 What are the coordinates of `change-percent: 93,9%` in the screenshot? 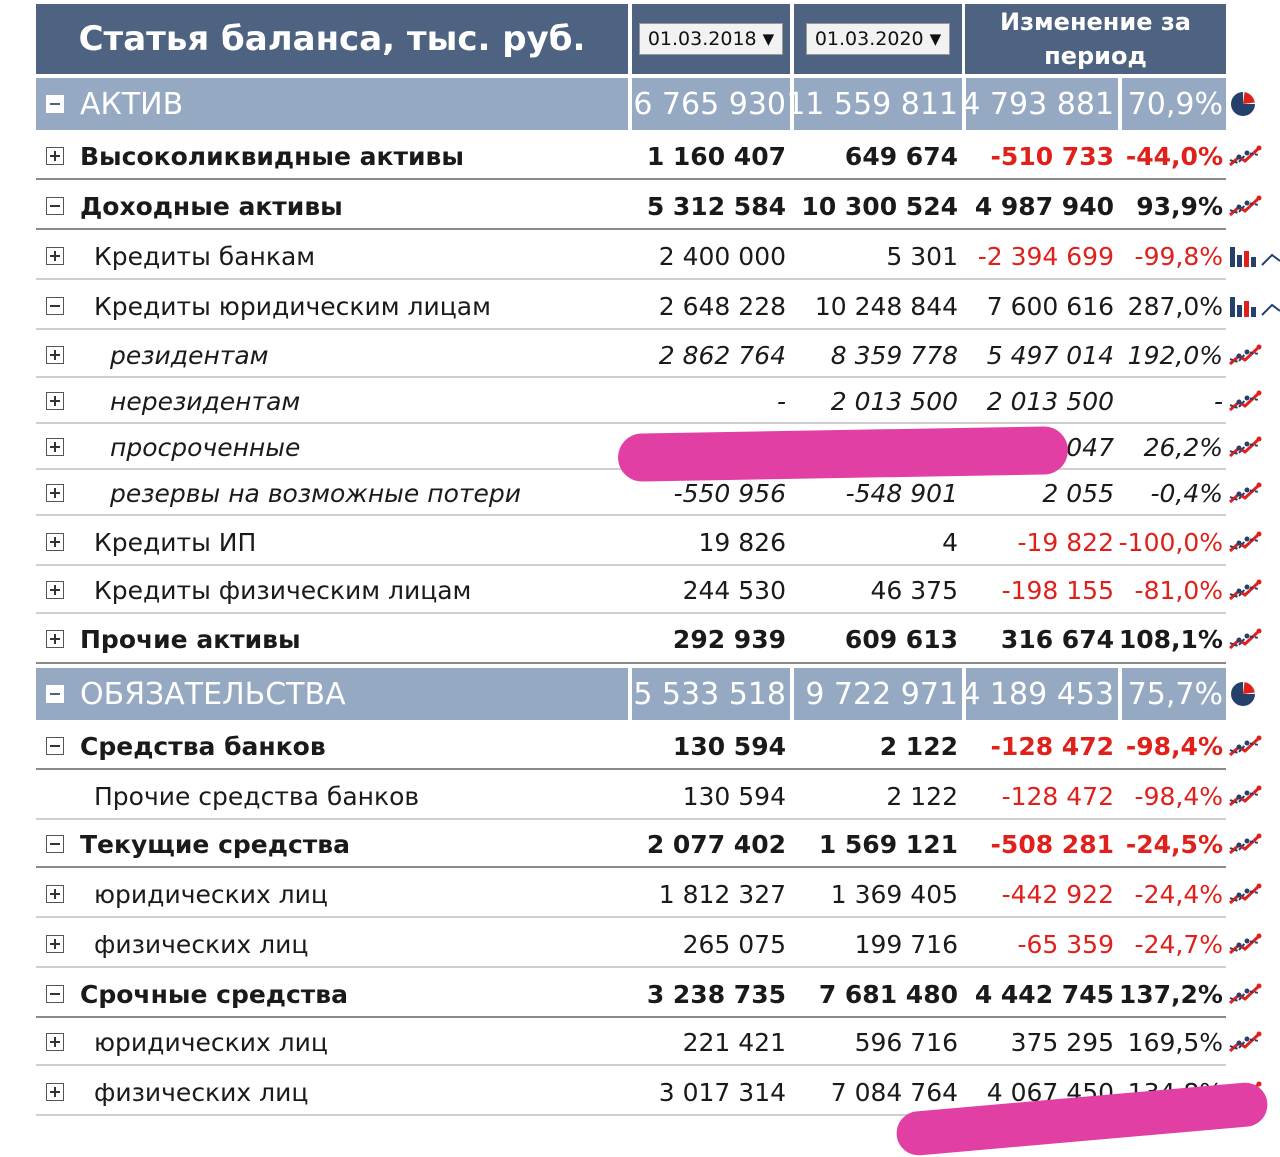 It's located at (1179, 206).